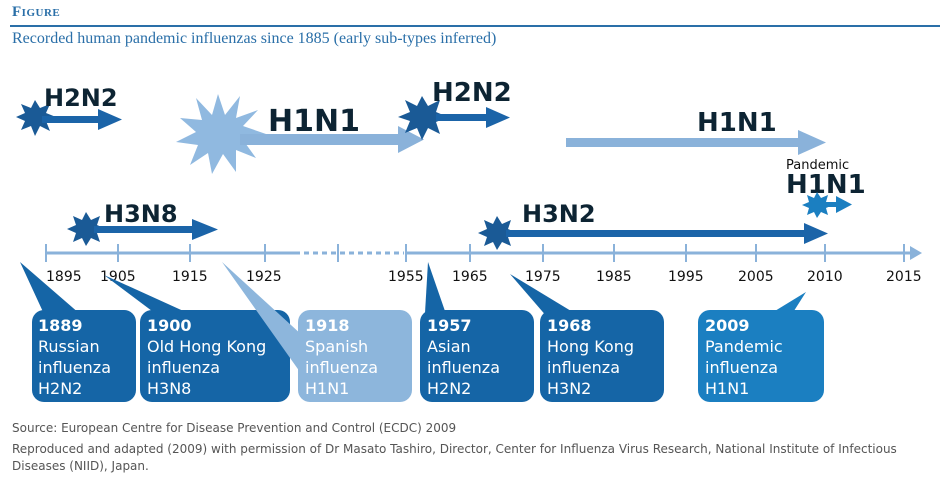  I want to click on tick-label: 1915, so click(190, 277).